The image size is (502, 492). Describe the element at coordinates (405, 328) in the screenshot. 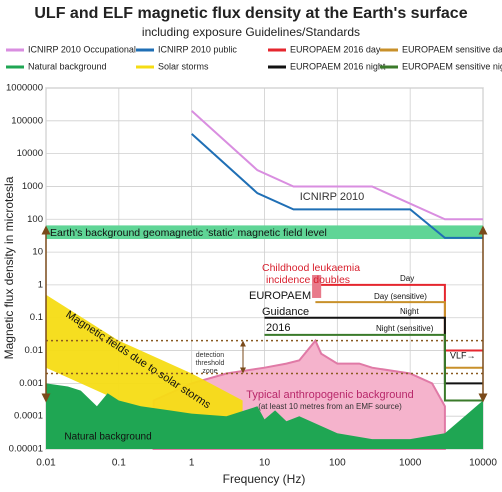

I see `annotation: Night (sensitive)` at that location.